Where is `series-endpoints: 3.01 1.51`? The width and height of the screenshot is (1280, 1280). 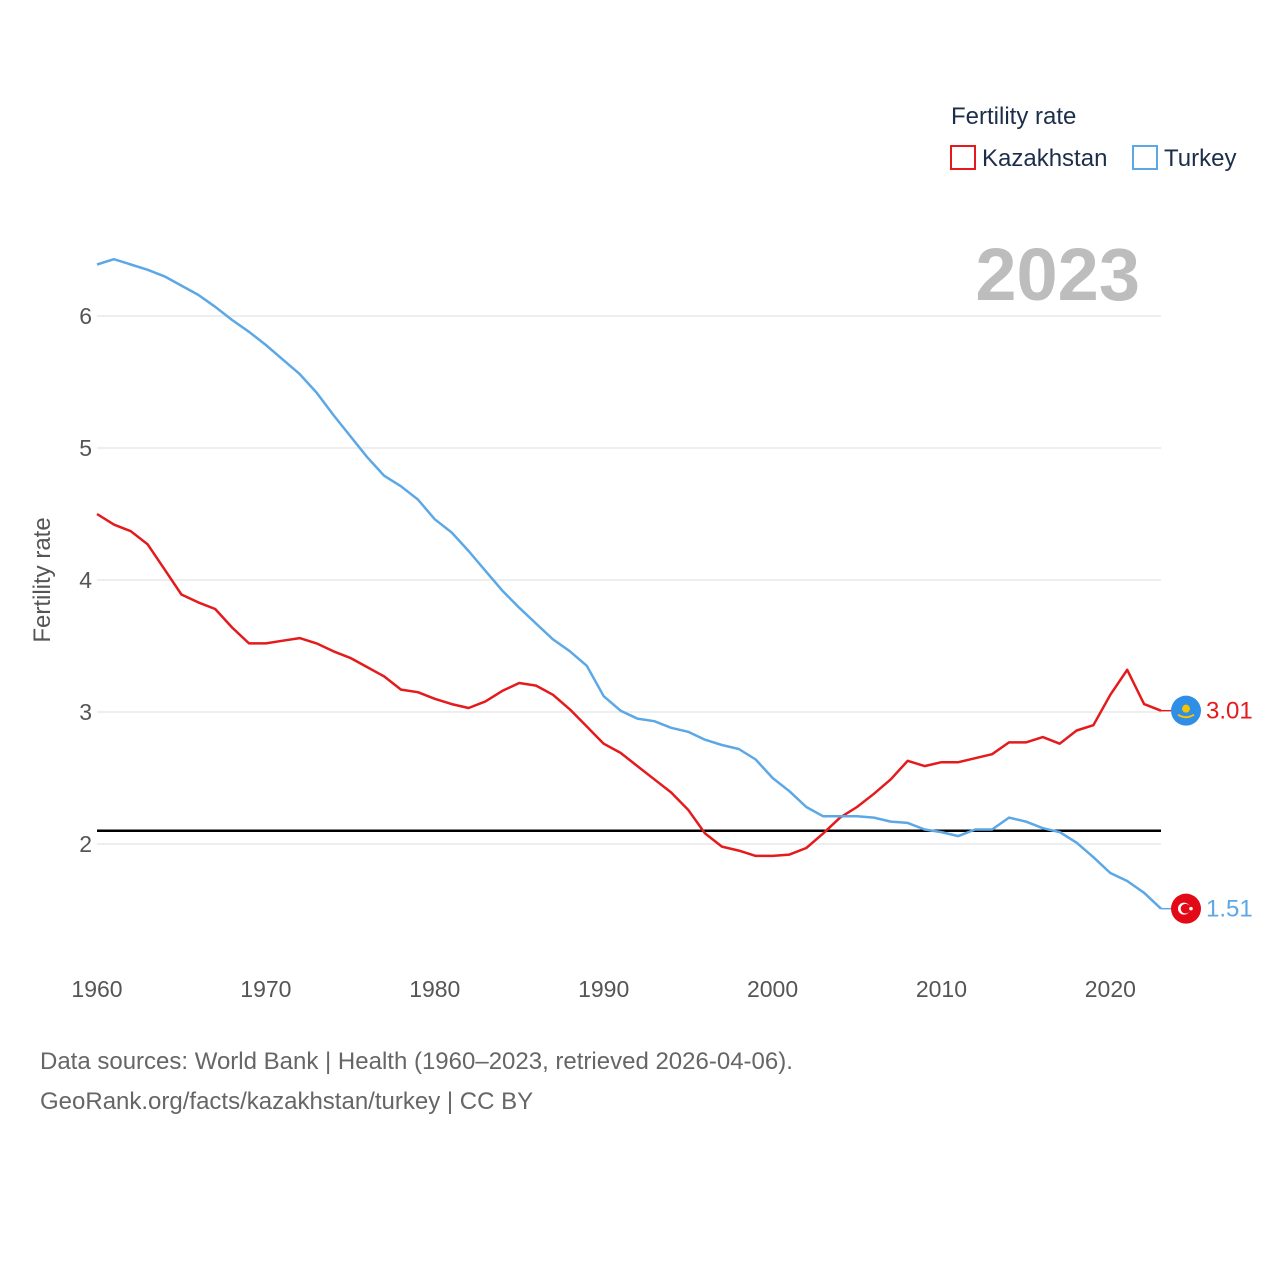 series-endpoints: 3.01 1.51 is located at coordinates (1207, 809).